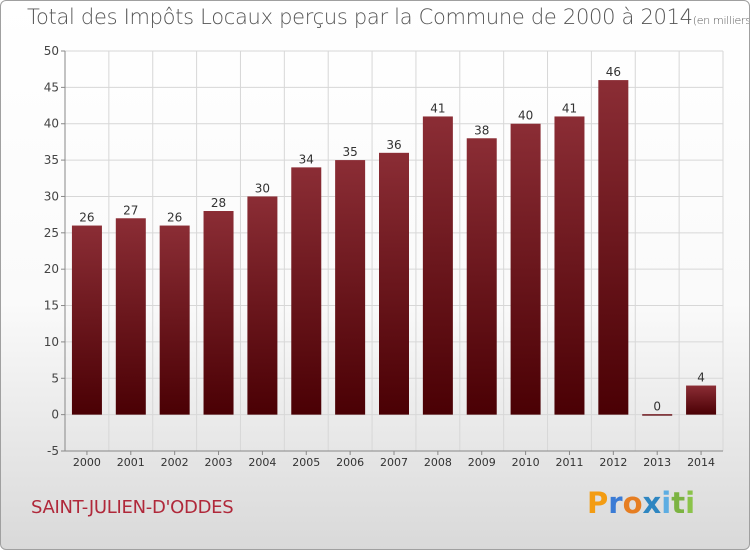  I want to click on logo-letter: t, so click(678, 503).